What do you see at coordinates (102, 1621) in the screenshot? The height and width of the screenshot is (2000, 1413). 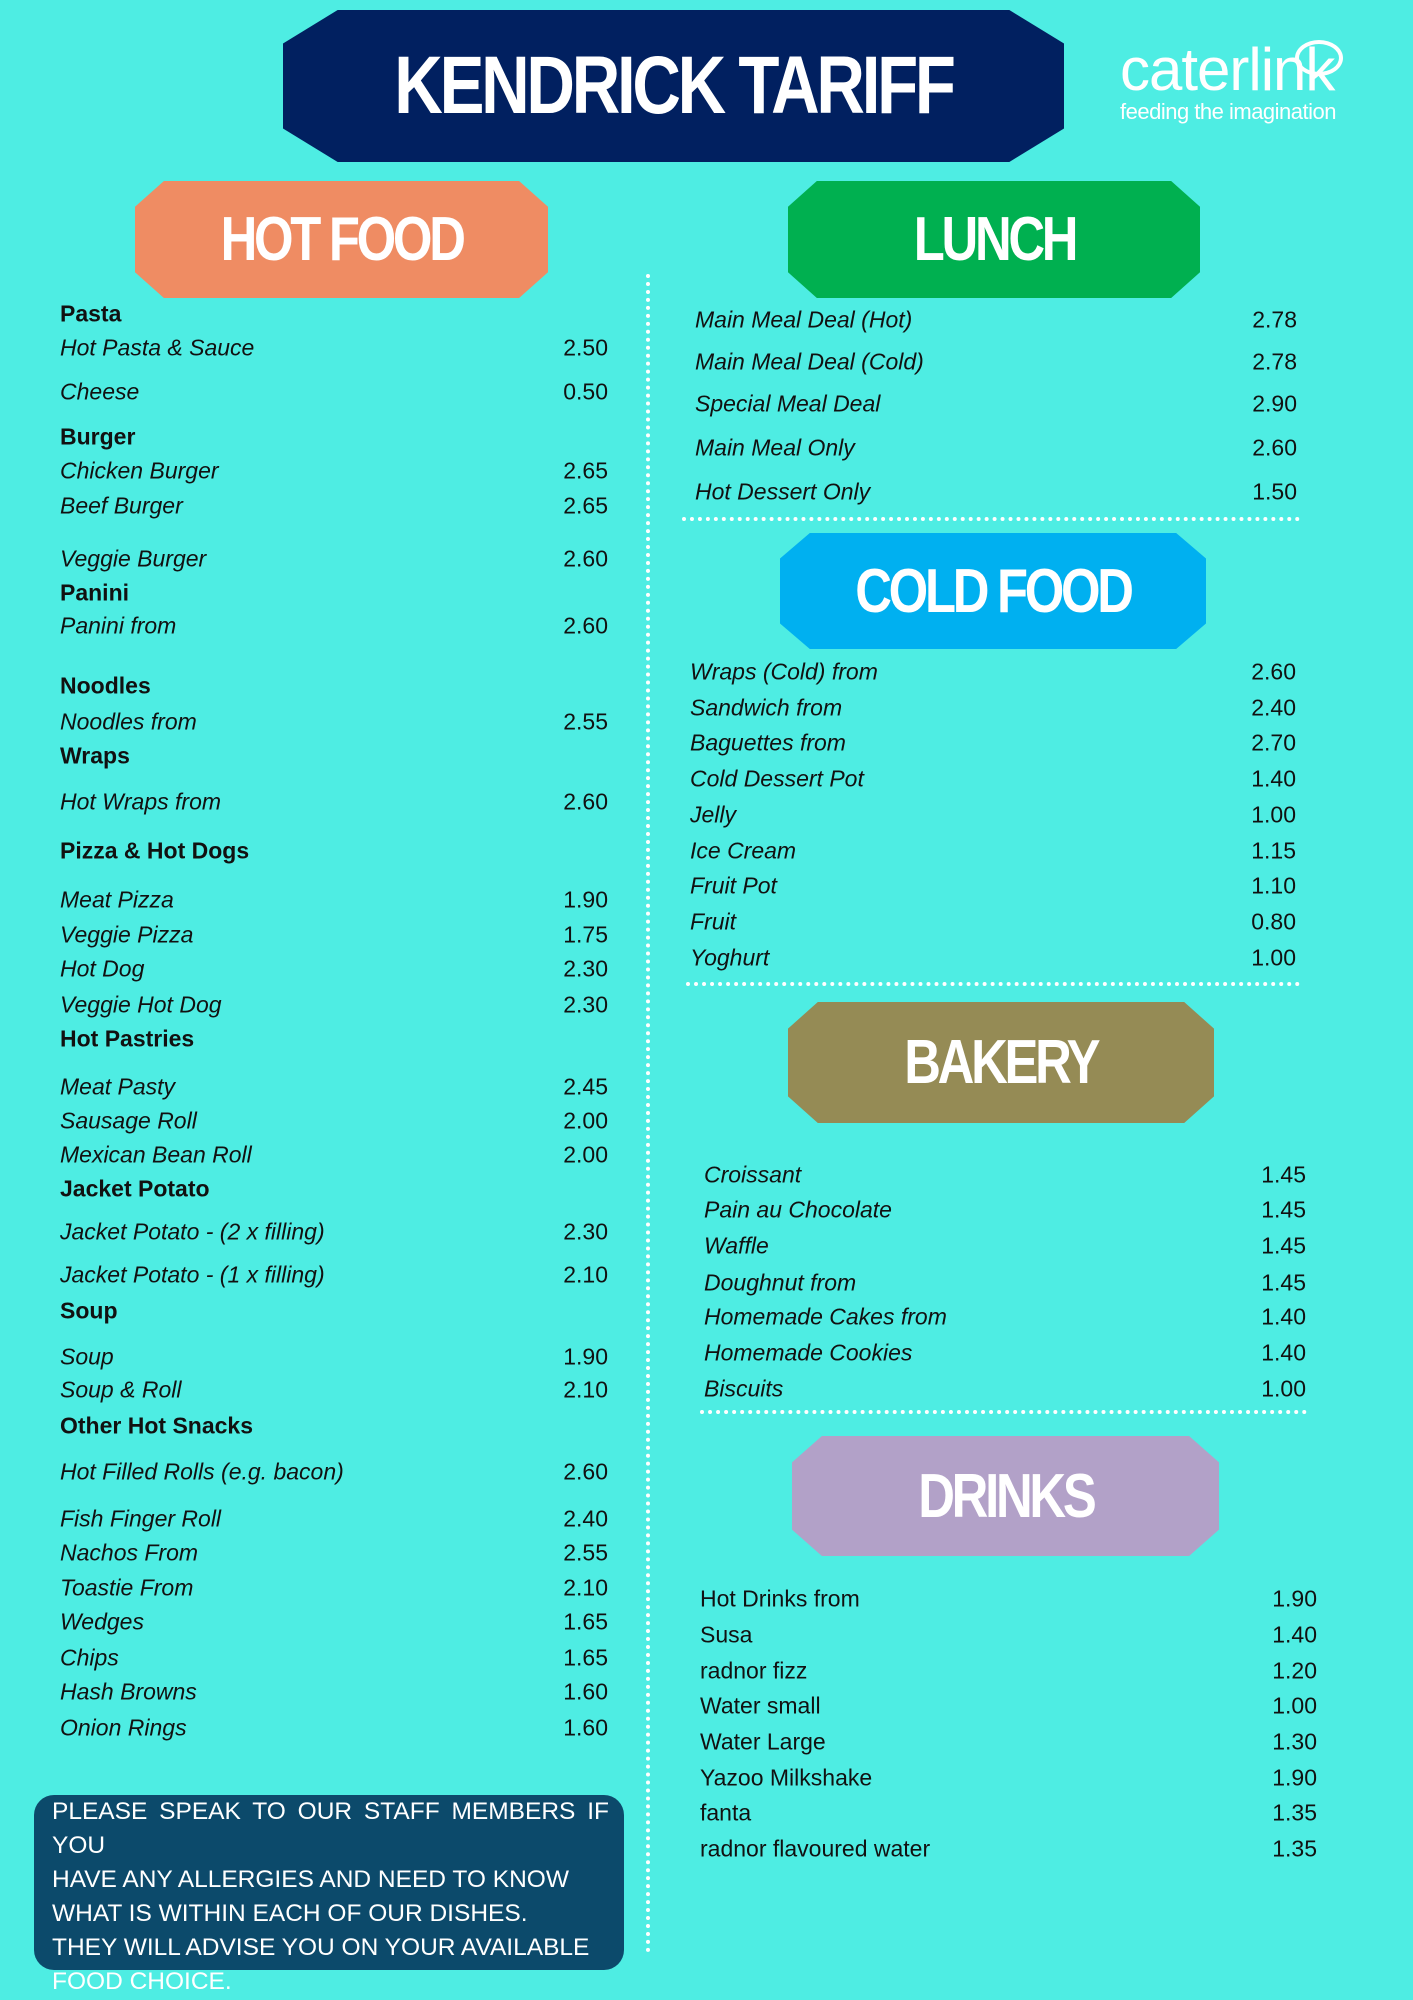 I see `menu-item-name: Wedges` at bounding box center [102, 1621].